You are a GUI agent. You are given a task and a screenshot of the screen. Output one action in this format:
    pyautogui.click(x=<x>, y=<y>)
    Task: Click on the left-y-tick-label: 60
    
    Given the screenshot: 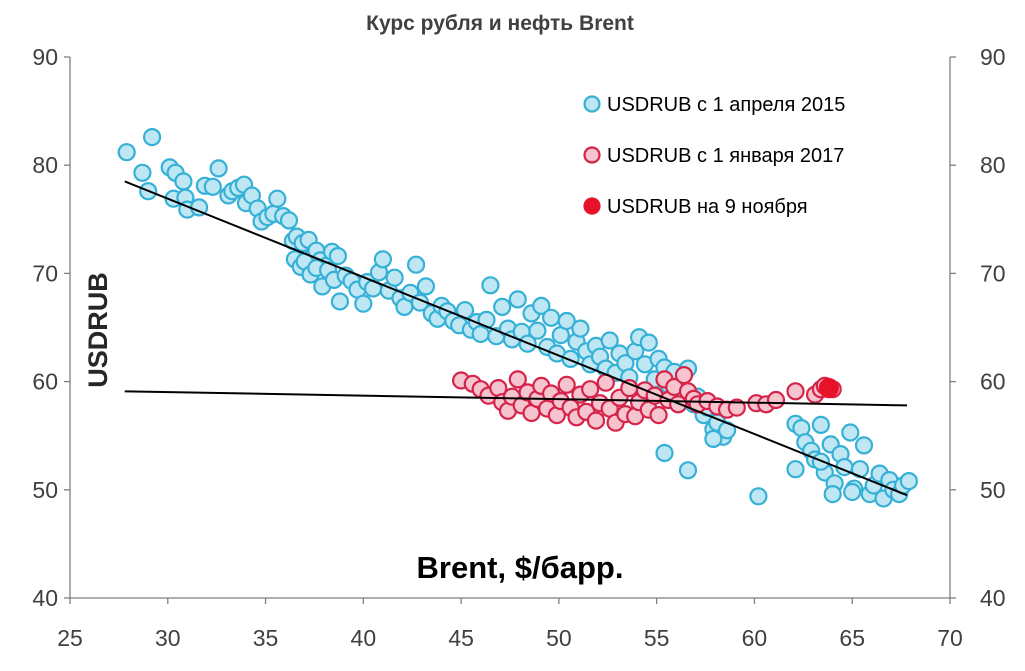 What is the action you would take?
    pyautogui.click(x=45, y=382)
    